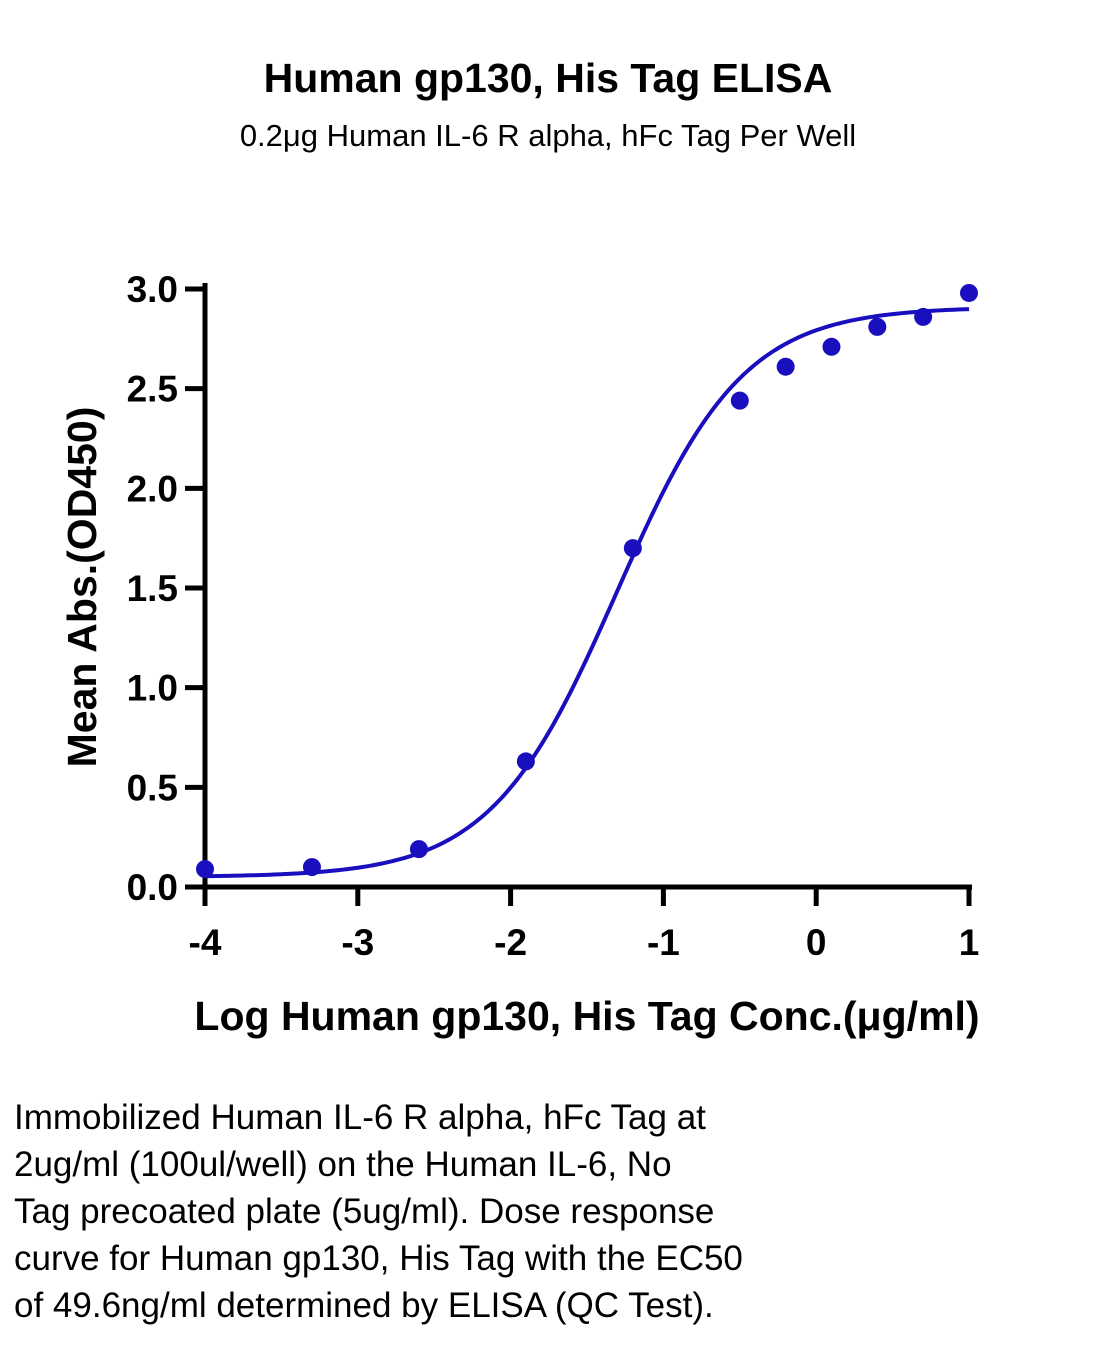 The height and width of the screenshot is (1347, 1102). Describe the element at coordinates (816, 942) in the screenshot. I see `x-tick-label: 0` at that location.